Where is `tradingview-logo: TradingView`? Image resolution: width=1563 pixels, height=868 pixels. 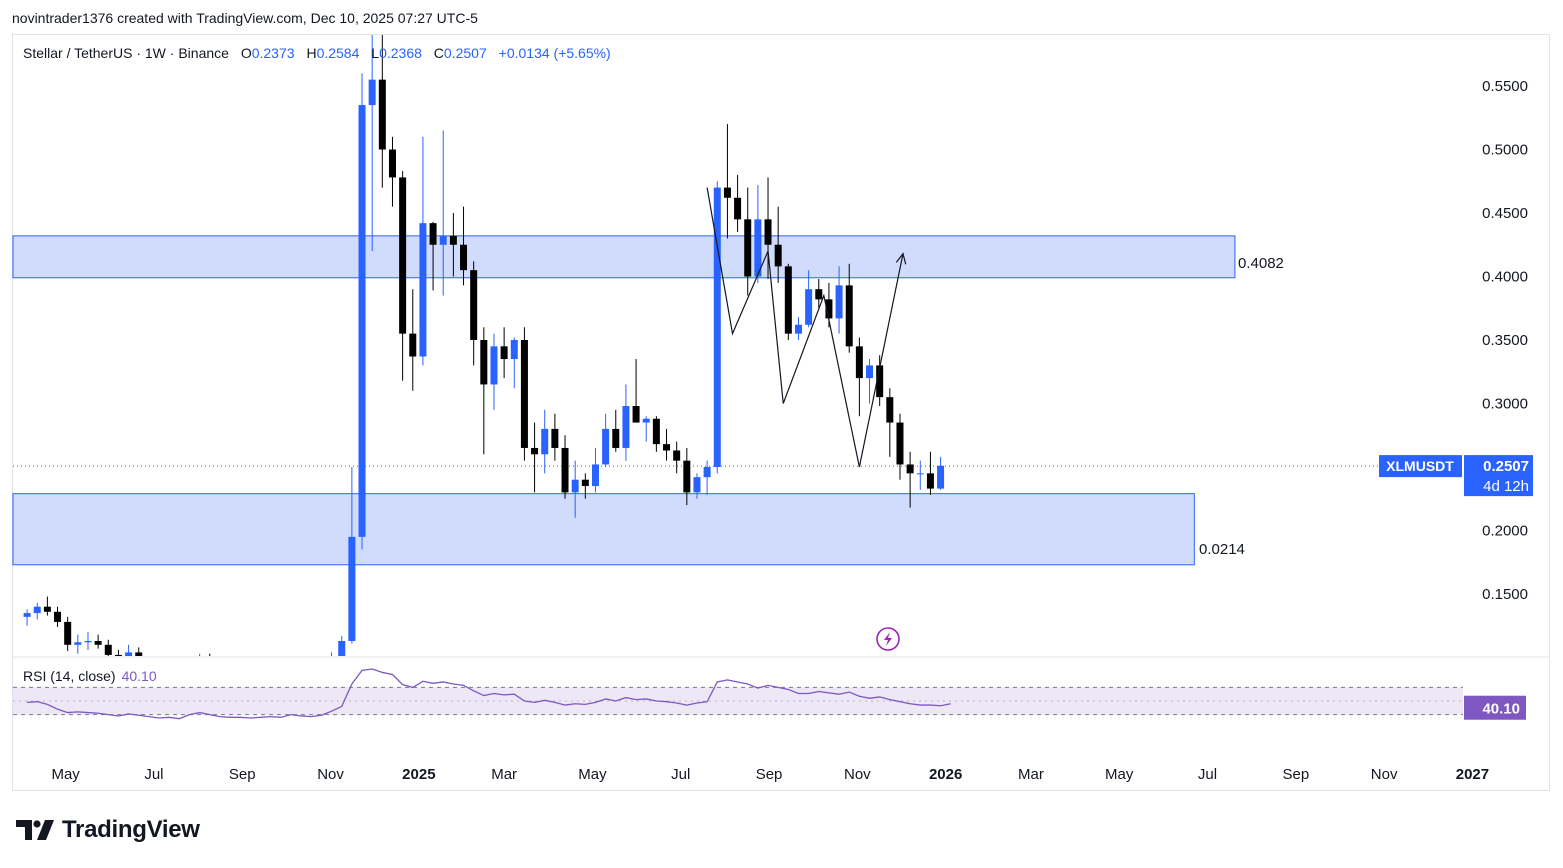
tradingview-logo: TradingView is located at coordinates (108, 830).